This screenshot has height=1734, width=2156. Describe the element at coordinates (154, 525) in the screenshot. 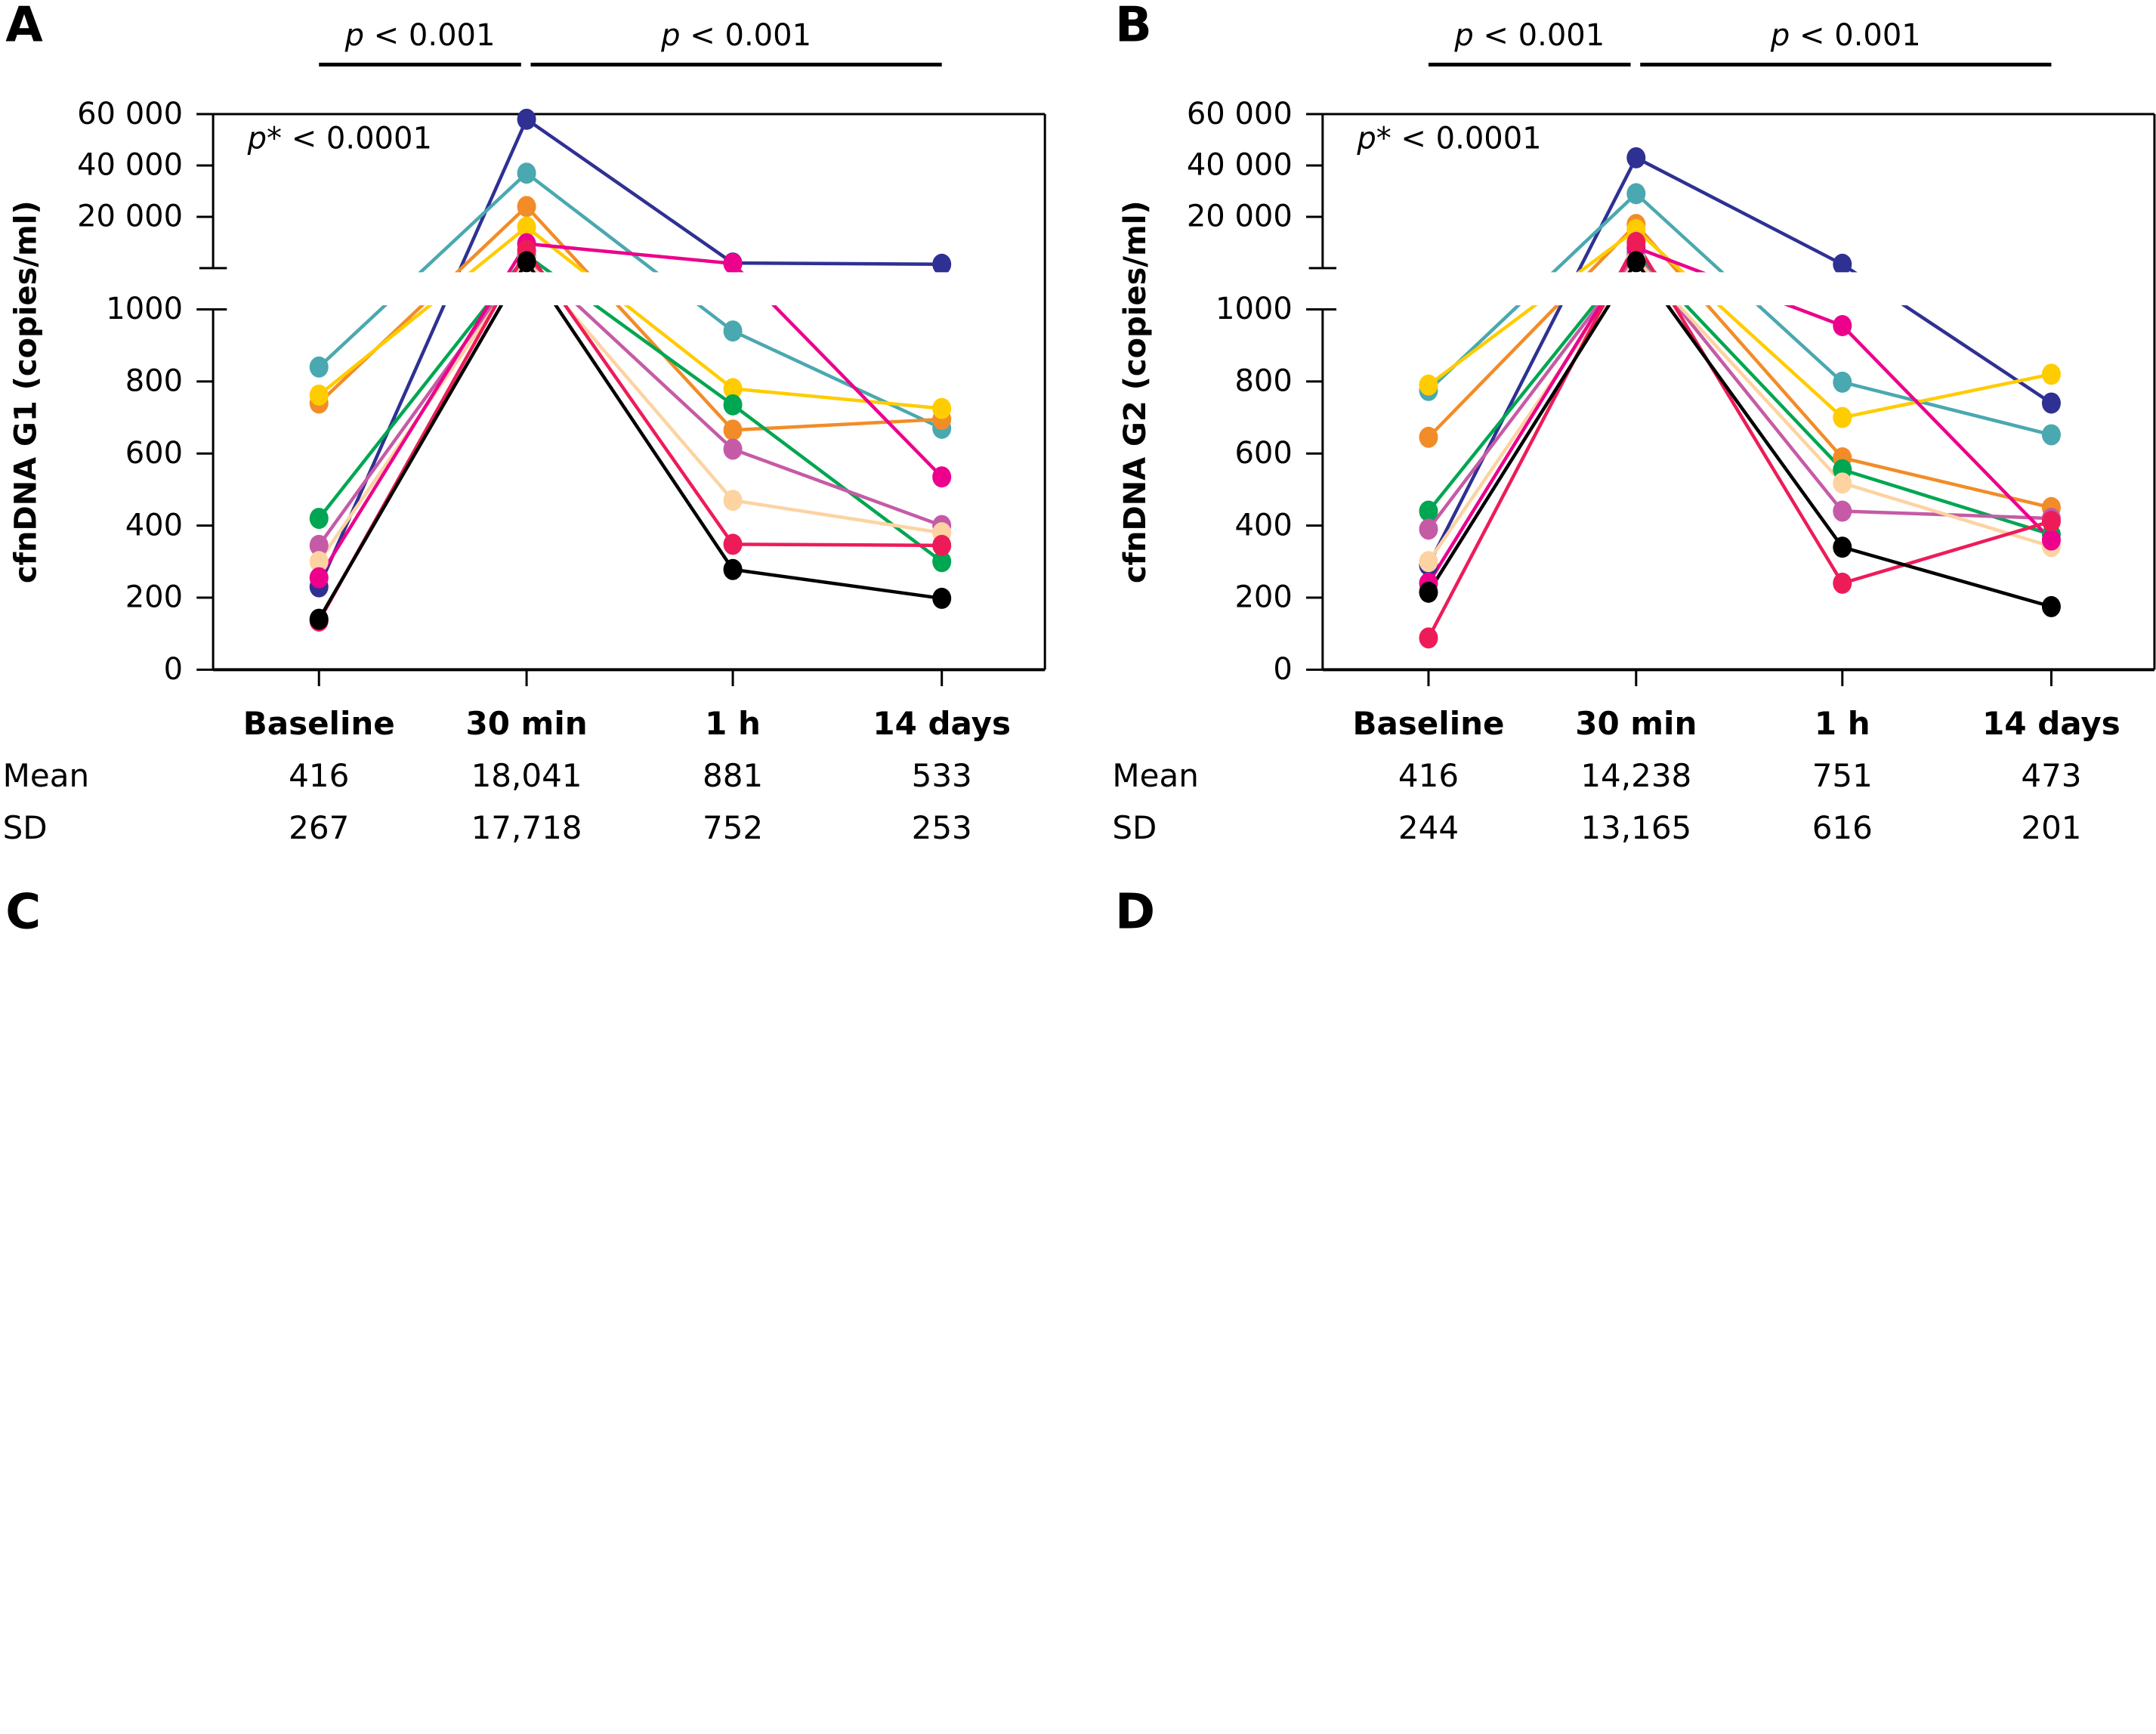

I see `y-tick-label: 400` at that location.